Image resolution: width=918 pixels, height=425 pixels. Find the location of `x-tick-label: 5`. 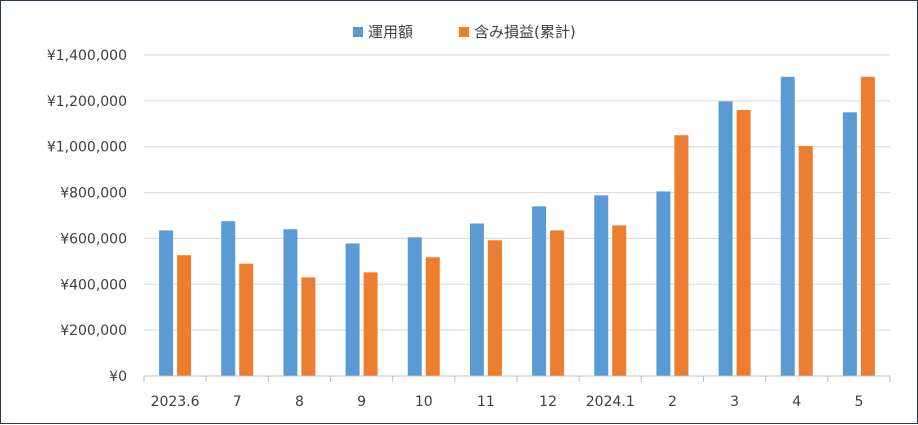

x-tick-label: 5 is located at coordinates (858, 402).